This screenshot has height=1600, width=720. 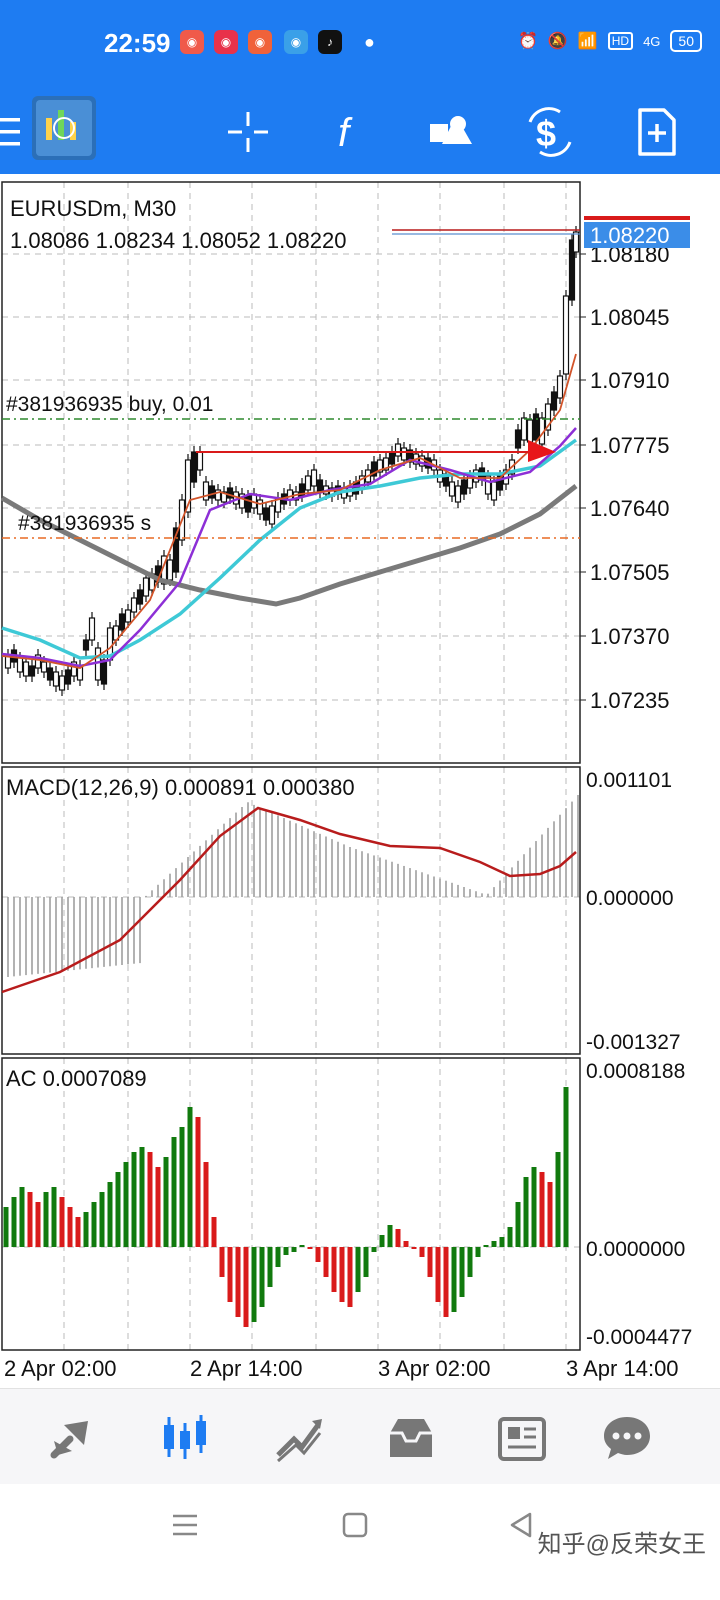 I want to click on new-order-icon, so click(x=656, y=132).